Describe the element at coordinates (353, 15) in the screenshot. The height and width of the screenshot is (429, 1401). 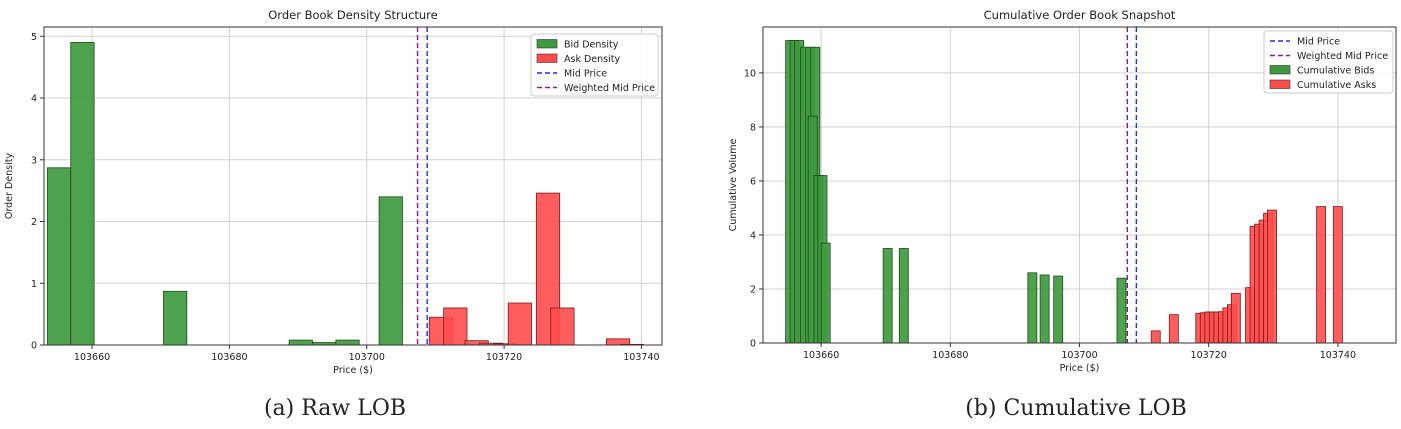
I see `chart-title: Order Book Density Structure` at that location.